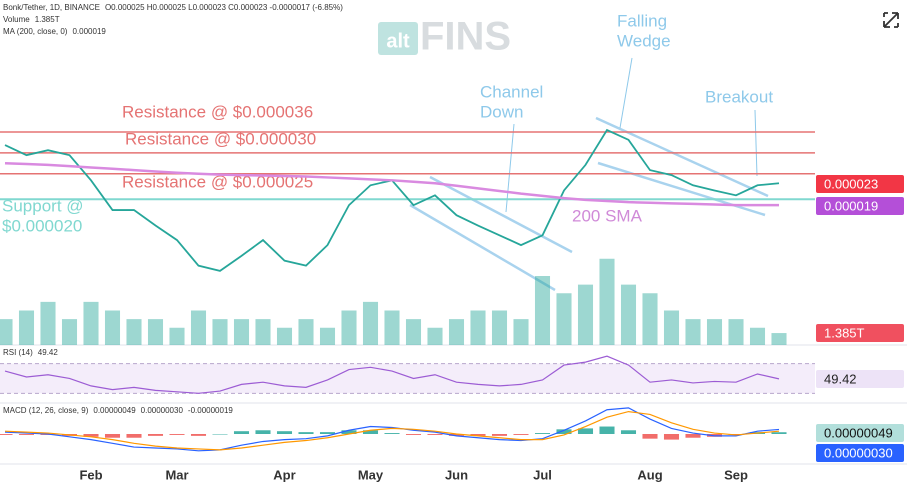 The image size is (907, 486). Describe the element at coordinates (739, 96) in the screenshot. I see `annotation: Breakout` at that location.